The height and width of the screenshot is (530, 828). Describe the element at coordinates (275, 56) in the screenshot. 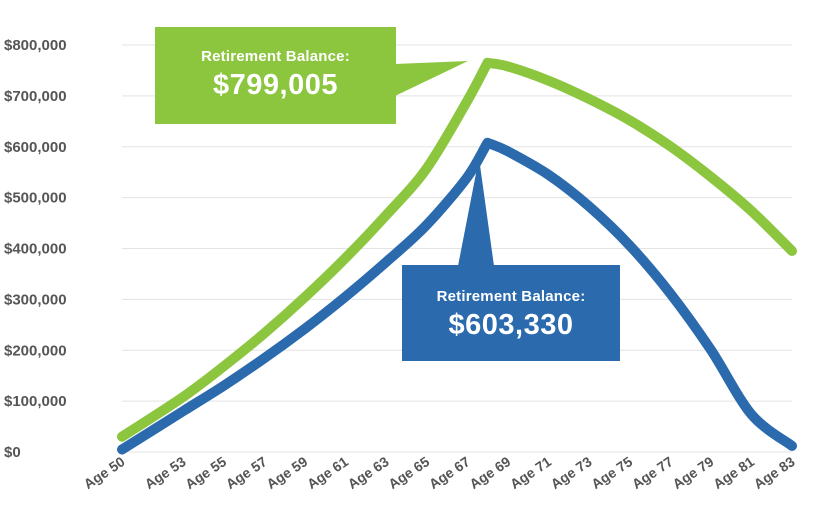

I see `callout-green-label: Retirement Balance:` at that location.